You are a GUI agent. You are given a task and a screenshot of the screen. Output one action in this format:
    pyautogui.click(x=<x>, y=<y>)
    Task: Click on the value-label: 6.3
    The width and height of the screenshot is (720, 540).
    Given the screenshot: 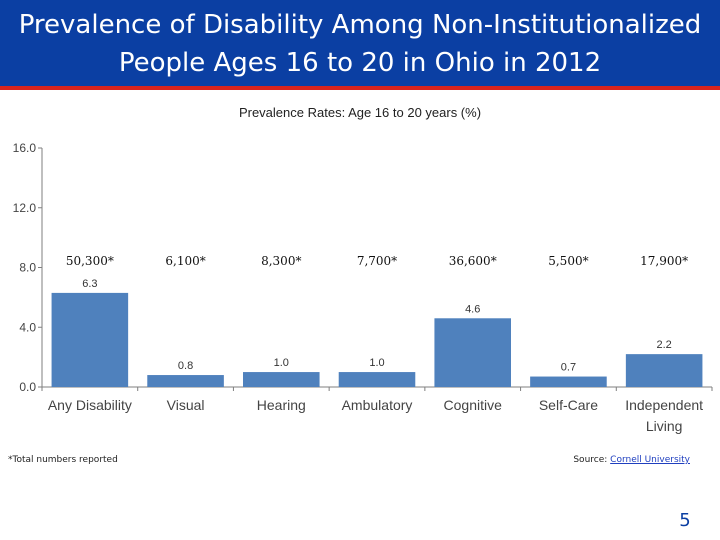 What is the action you would take?
    pyautogui.click(x=89, y=284)
    